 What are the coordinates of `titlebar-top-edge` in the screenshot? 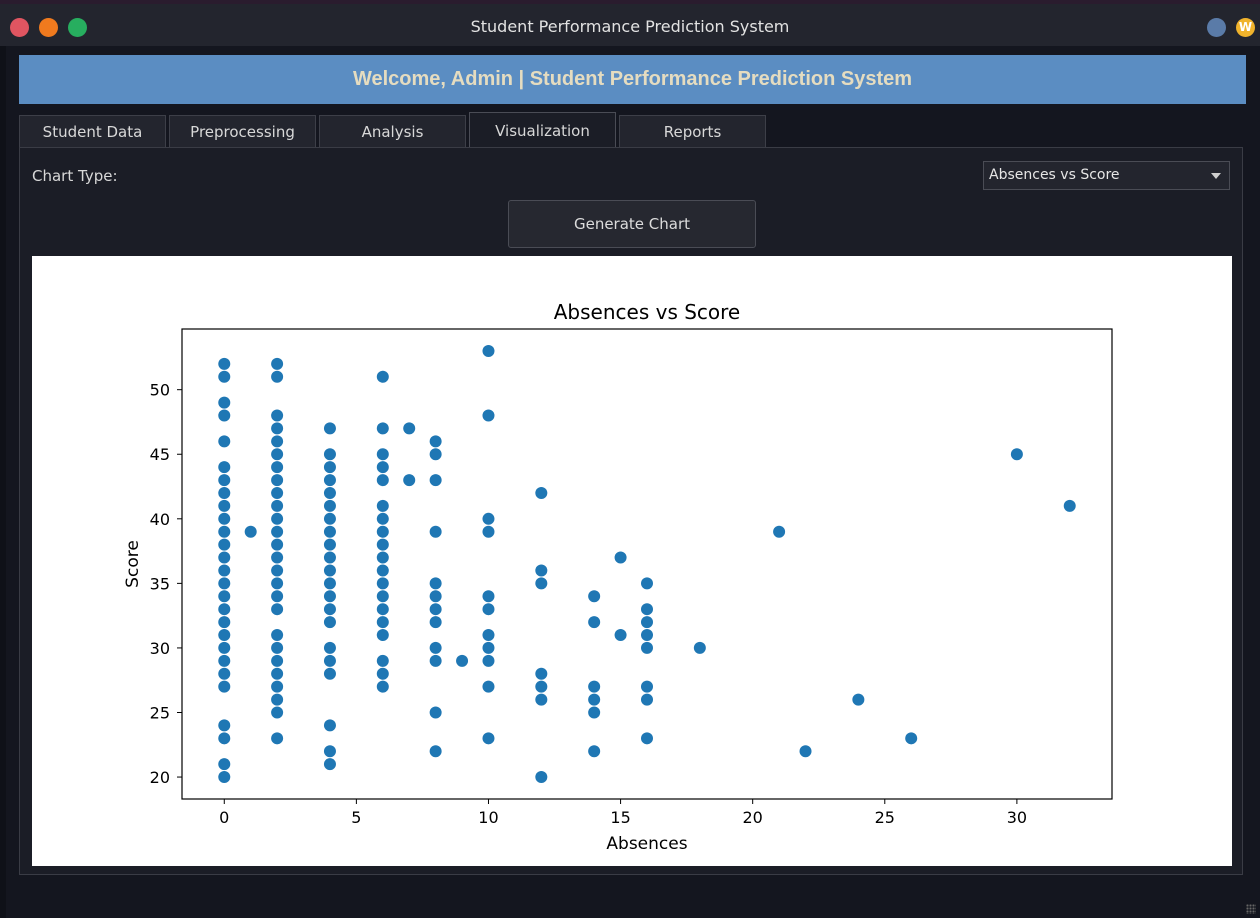 It's located at (630, 2).